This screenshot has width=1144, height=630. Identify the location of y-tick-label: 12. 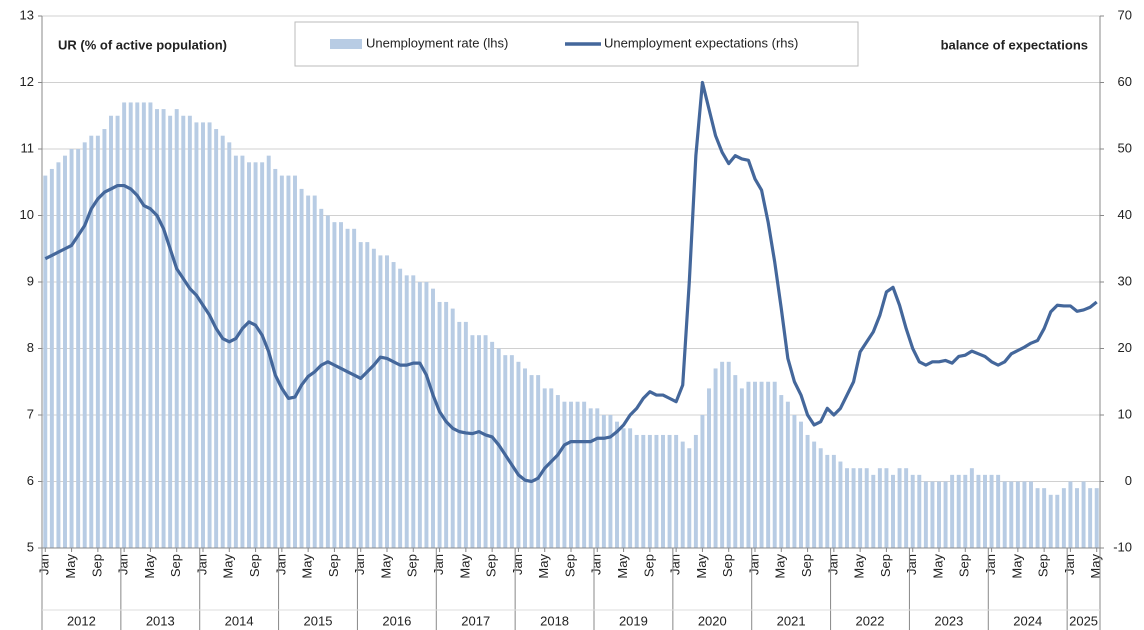
(27, 81).